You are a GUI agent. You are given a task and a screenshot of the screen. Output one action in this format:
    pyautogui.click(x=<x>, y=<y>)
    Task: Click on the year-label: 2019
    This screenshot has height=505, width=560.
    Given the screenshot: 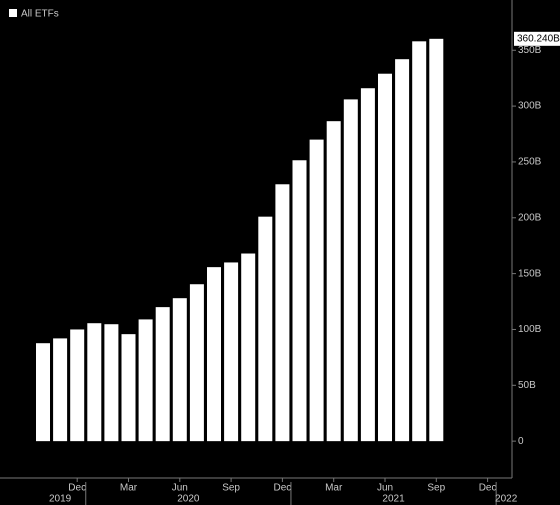 What is the action you would take?
    pyautogui.click(x=60, y=499)
    